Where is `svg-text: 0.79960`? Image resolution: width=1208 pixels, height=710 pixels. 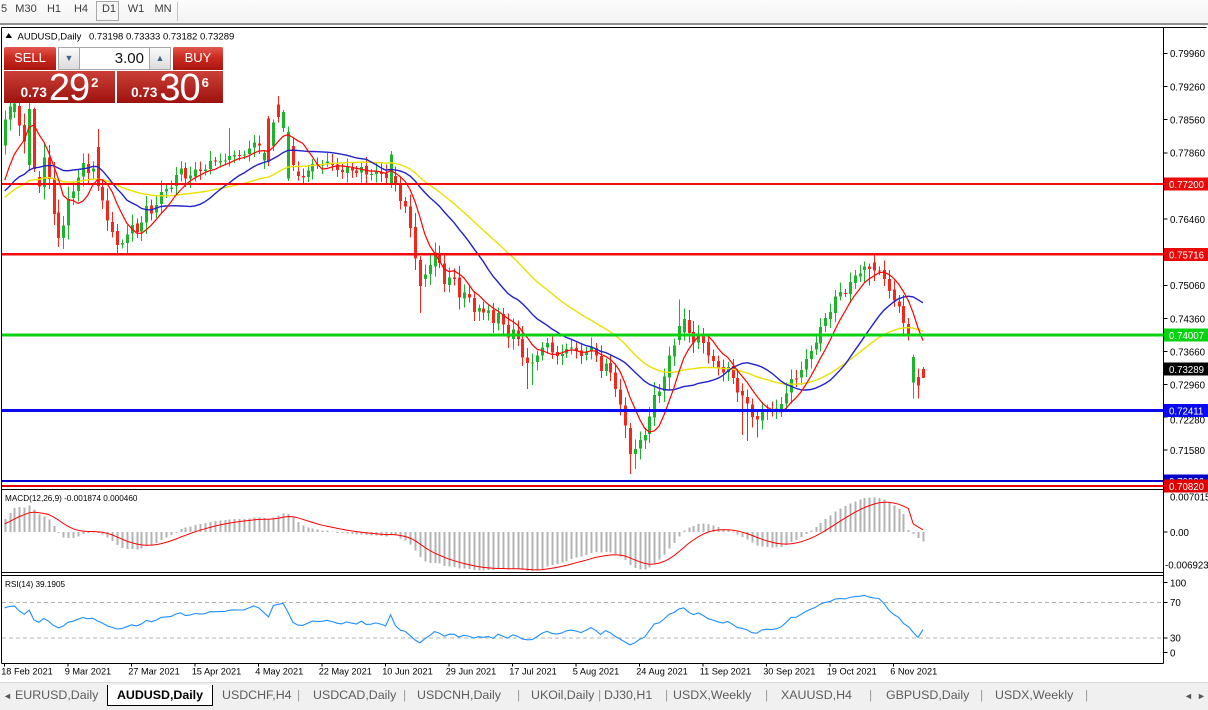
svg-text: 0.79960 is located at coordinates (1188, 54).